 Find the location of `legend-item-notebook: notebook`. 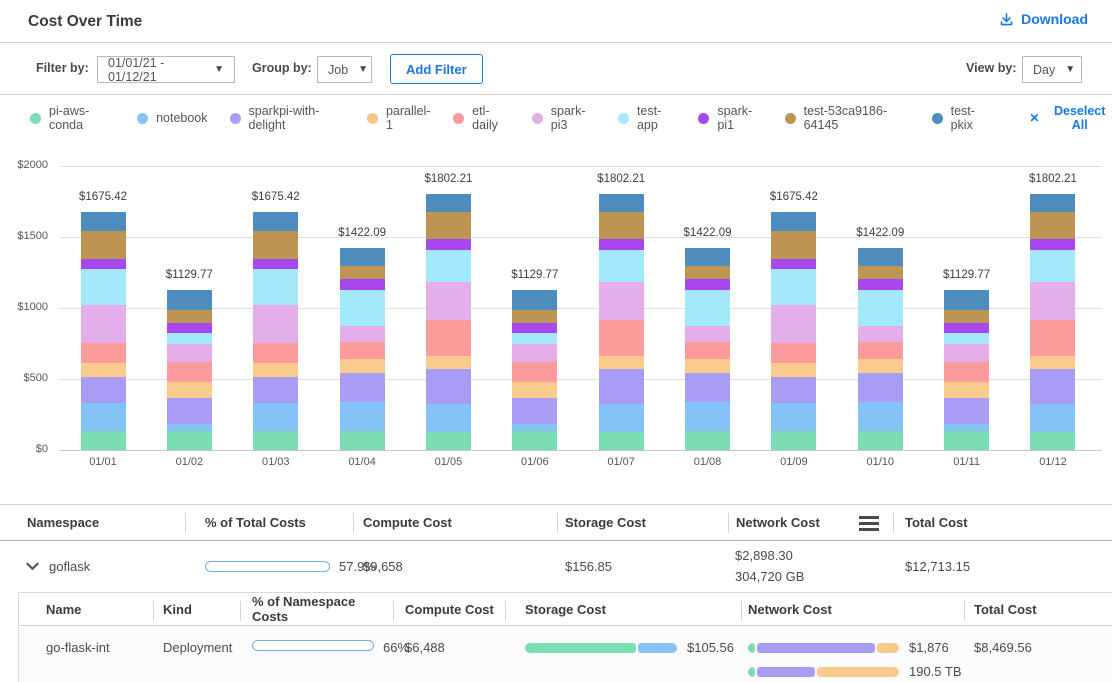

legend-item-notebook: notebook is located at coordinates (172, 118).